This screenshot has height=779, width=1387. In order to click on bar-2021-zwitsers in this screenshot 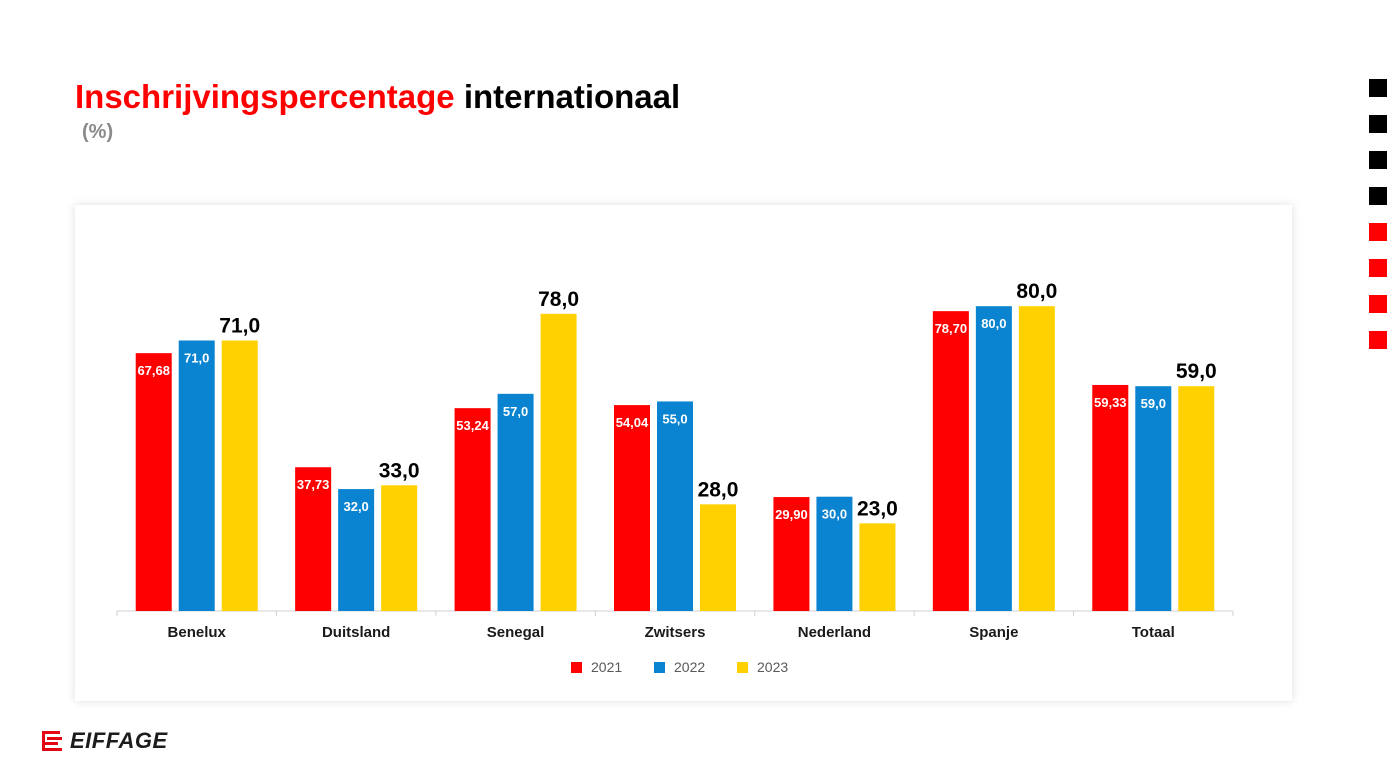, I will do `click(632, 508)`.